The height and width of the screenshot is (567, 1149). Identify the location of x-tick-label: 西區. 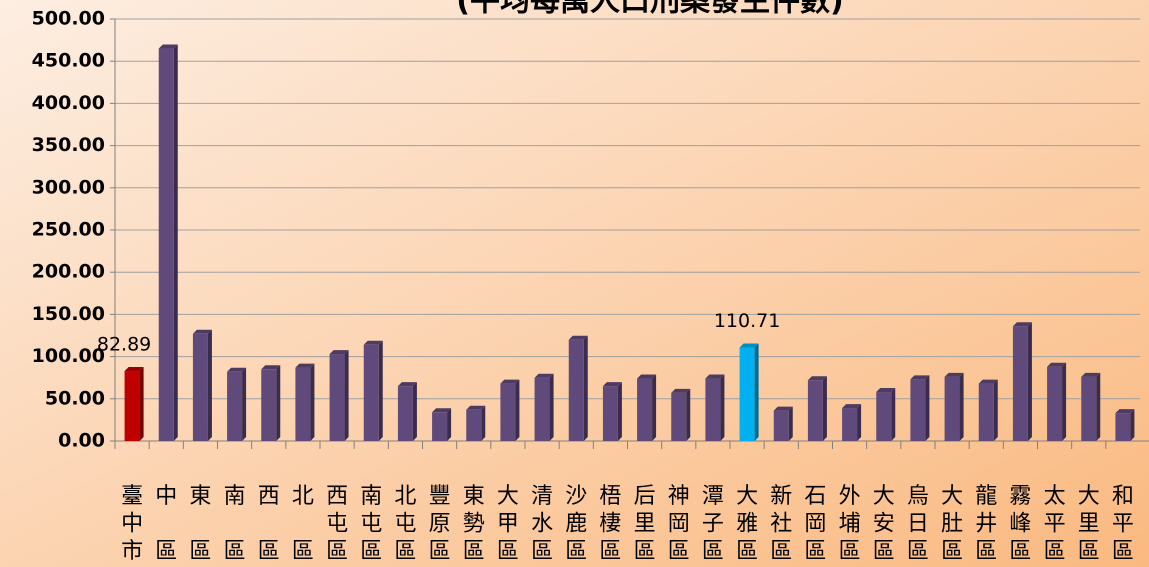
(269, 524).